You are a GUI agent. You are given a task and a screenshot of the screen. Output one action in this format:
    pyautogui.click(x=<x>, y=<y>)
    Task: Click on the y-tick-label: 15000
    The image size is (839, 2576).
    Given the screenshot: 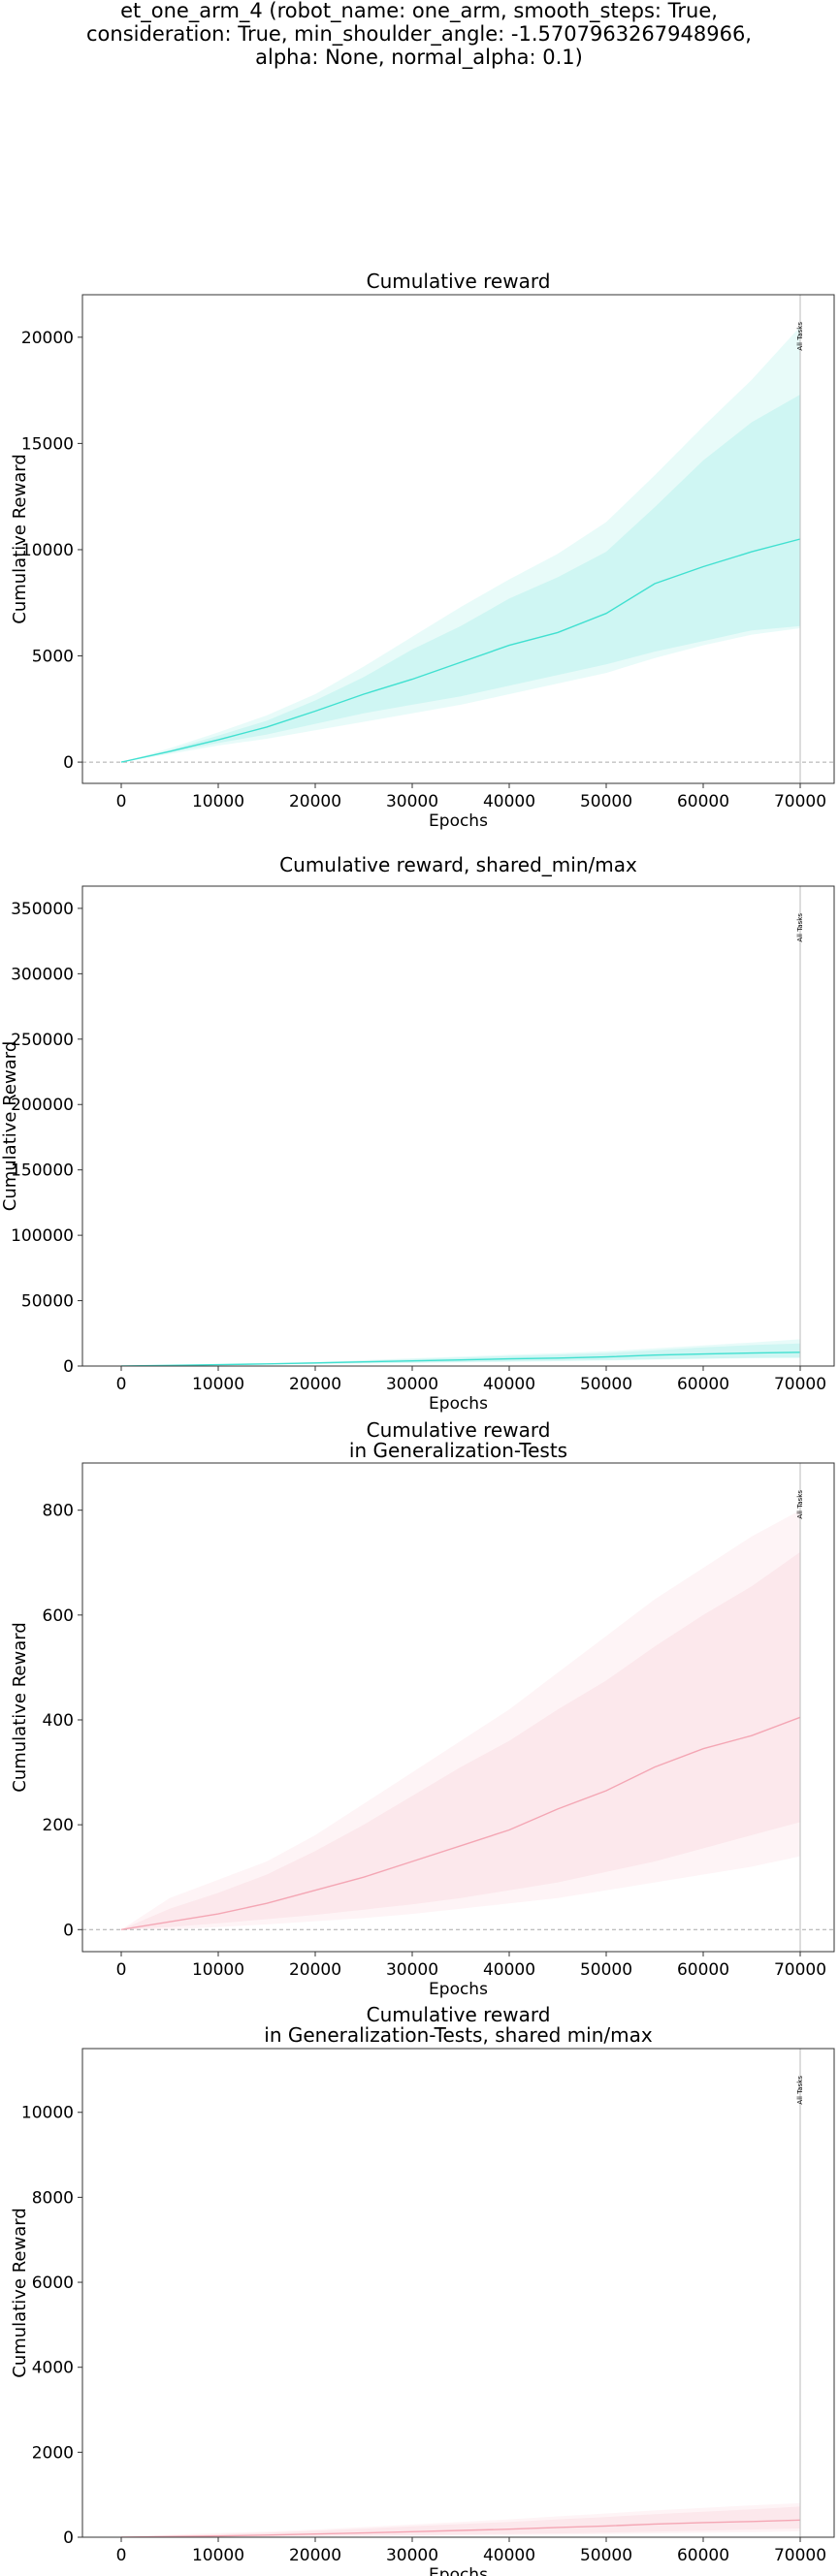 What is the action you would take?
    pyautogui.click(x=47, y=444)
    